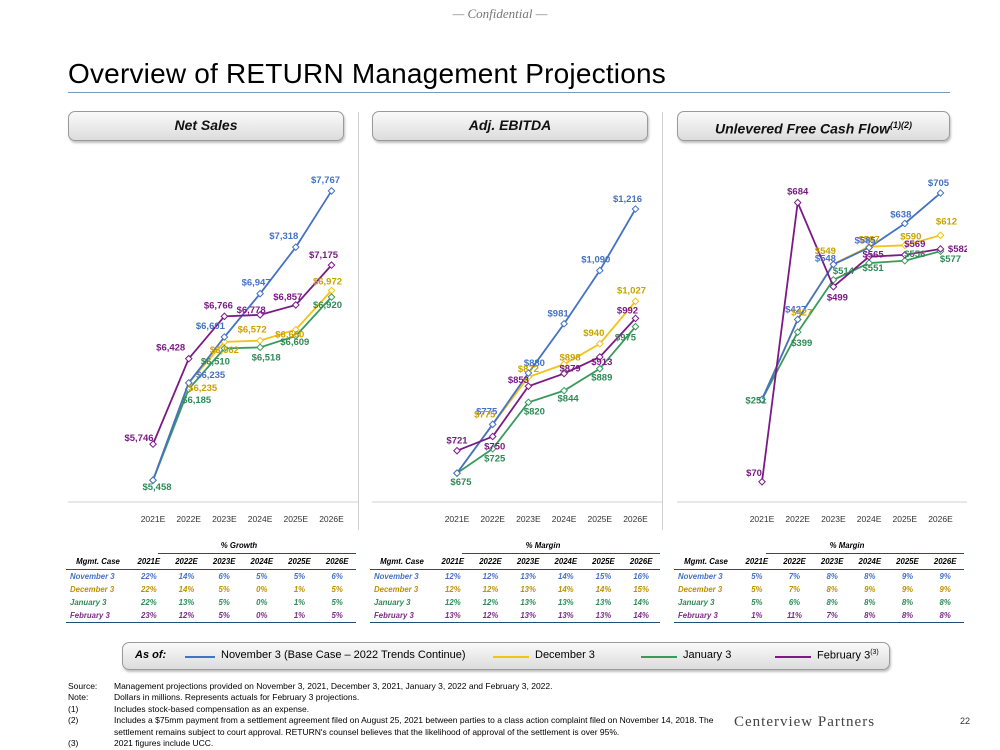 This screenshot has height=750, width=1000. Describe the element at coordinates (825, 251) in the screenshot. I see `data-label: $549` at that location.